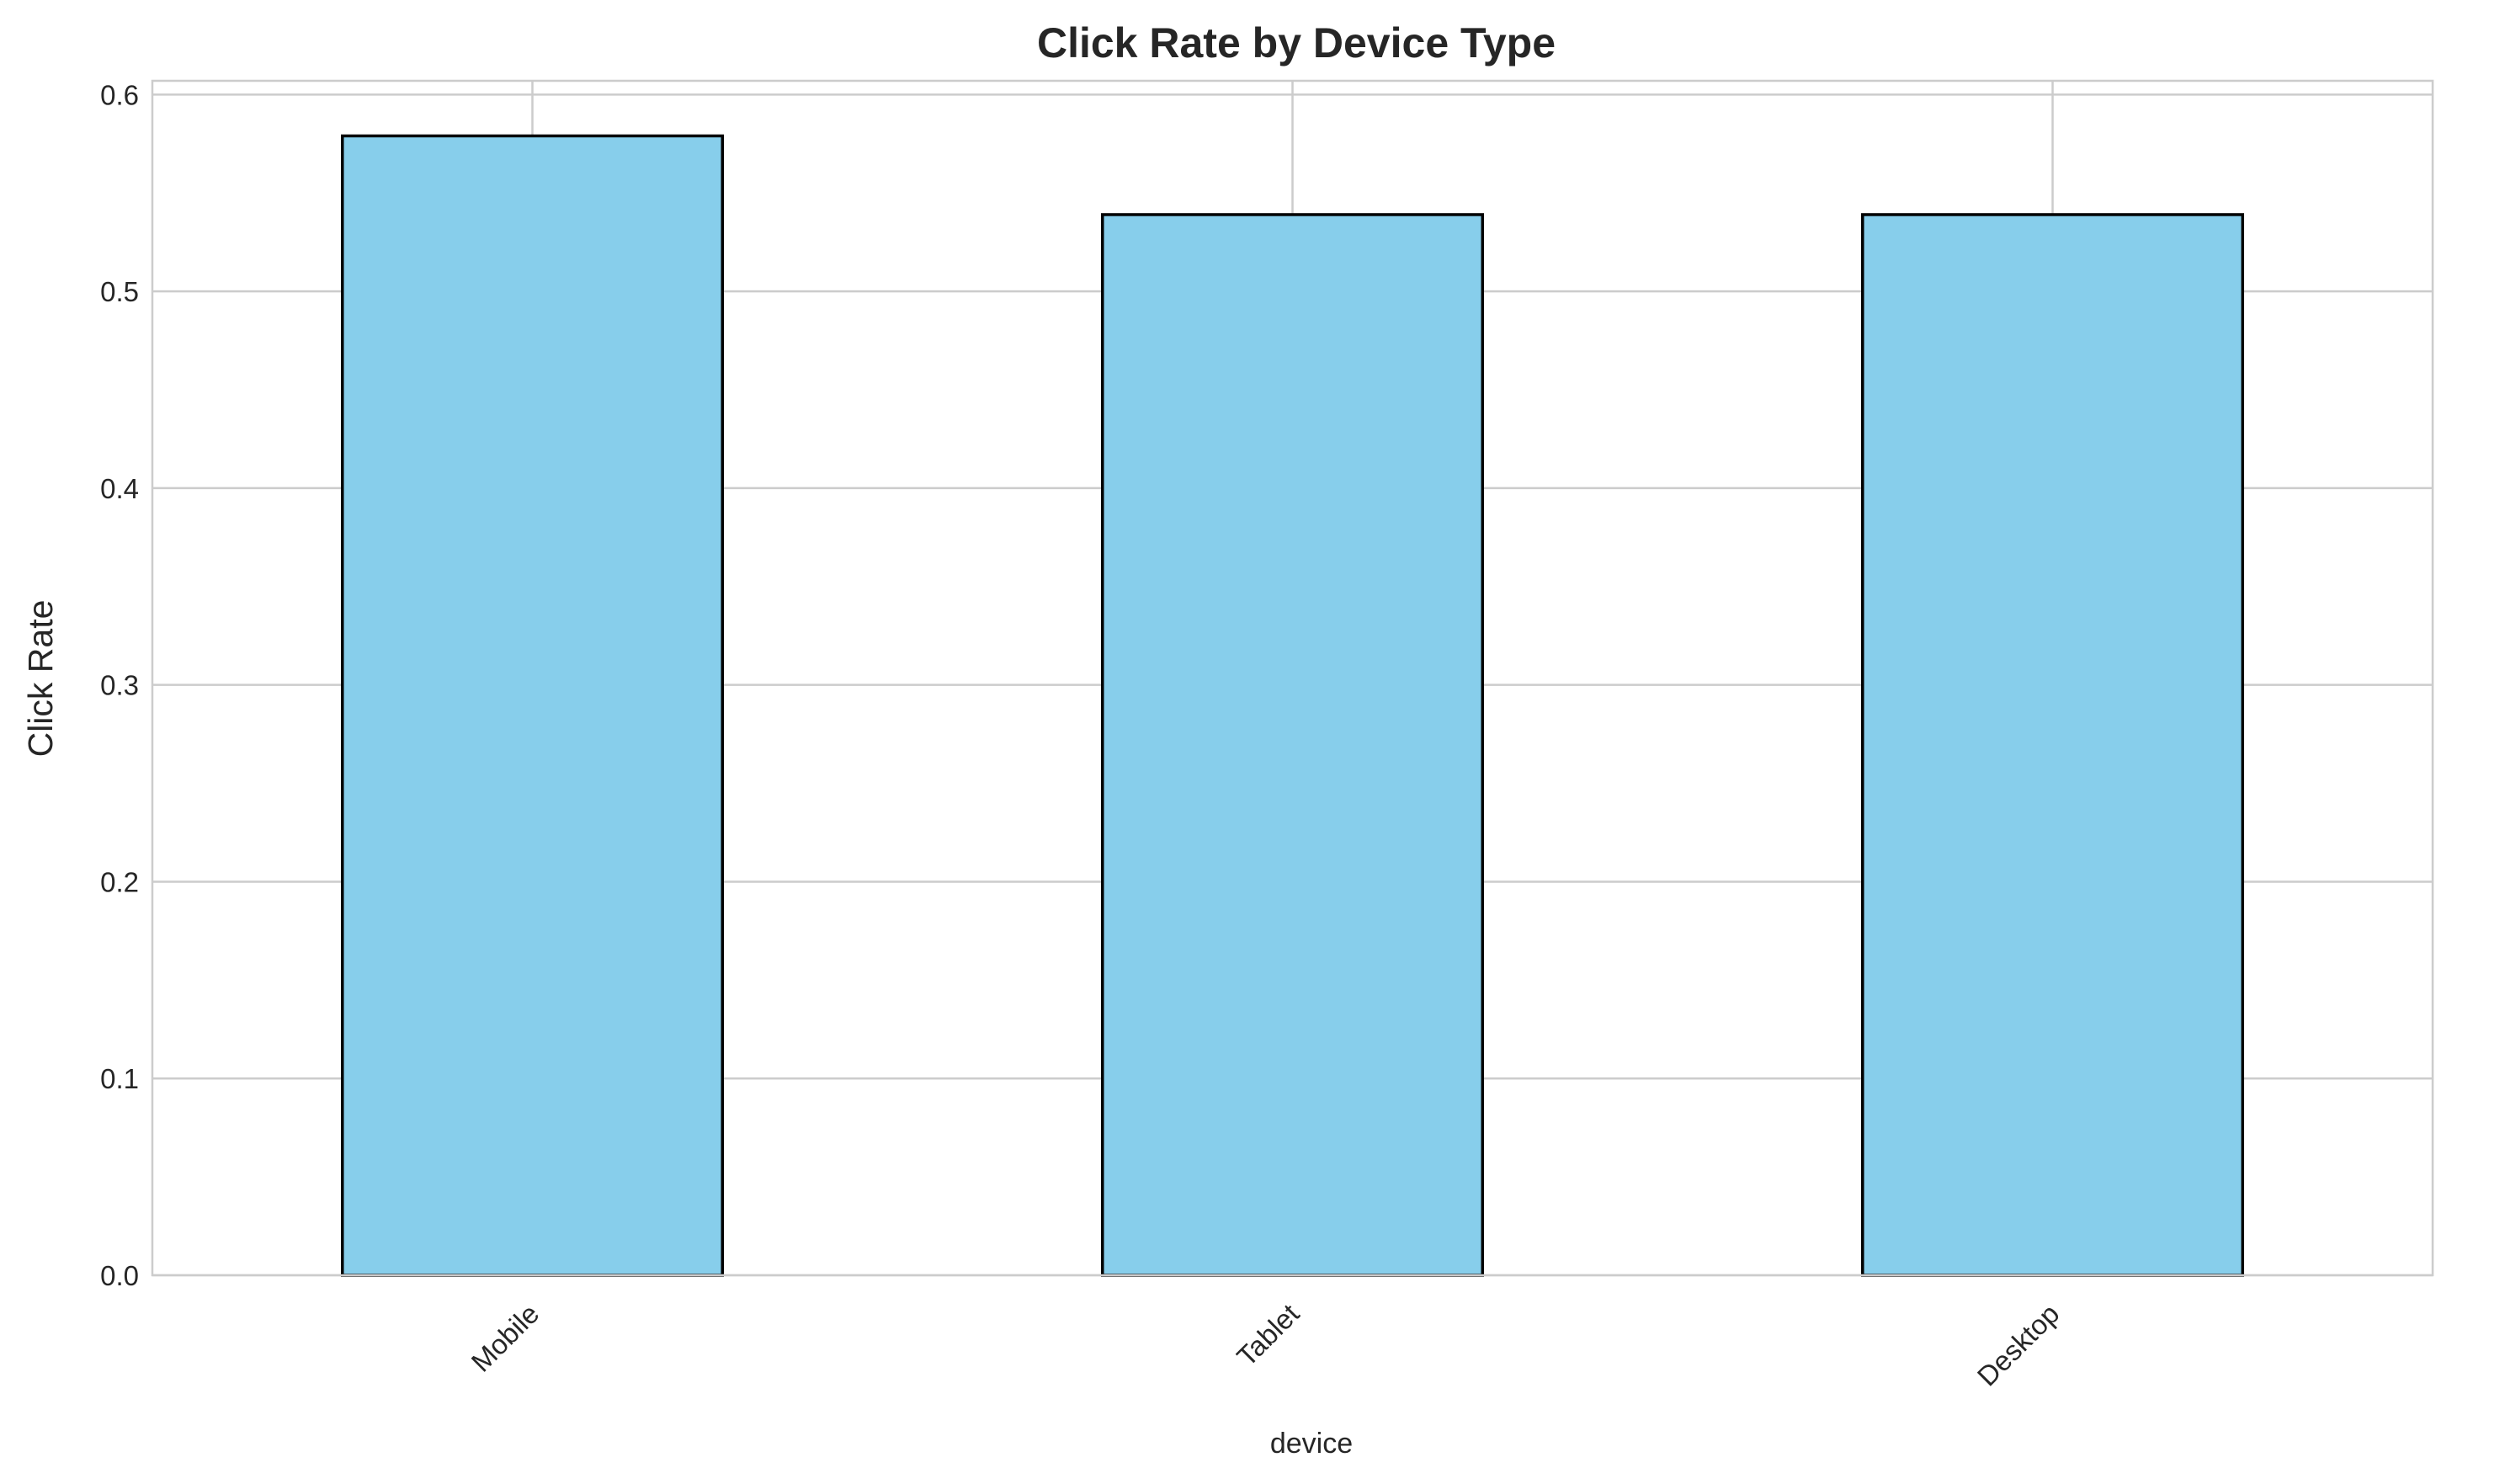 The width and height of the screenshot is (2500, 1484). I want to click on x-axis-ticks: Mobile Tablet Desktop, so click(1265, 1345).